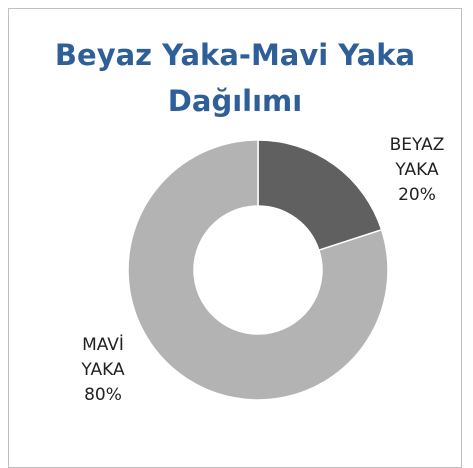  I want to click on data-label: BEYAZ YAKA 20%, so click(417, 170).